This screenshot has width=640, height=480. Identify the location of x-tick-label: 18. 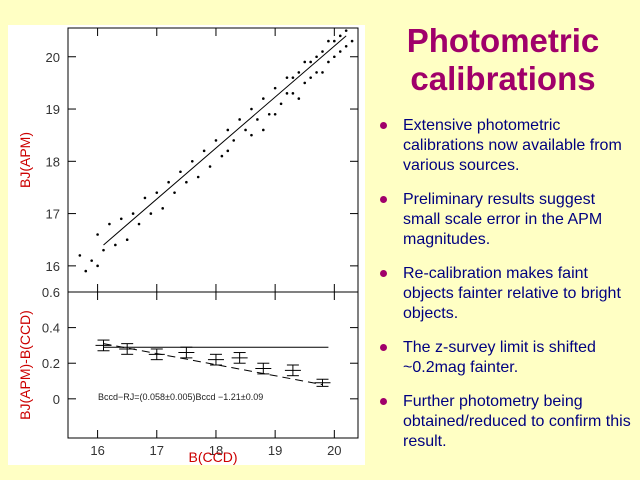
(216, 450).